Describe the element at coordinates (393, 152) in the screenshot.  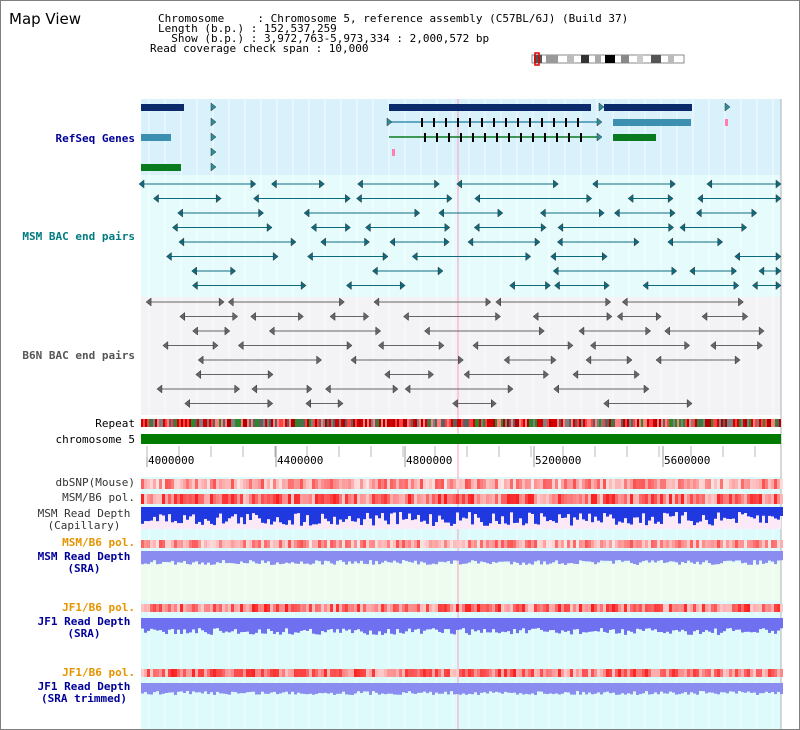
I see `refseq-small-gene` at that location.